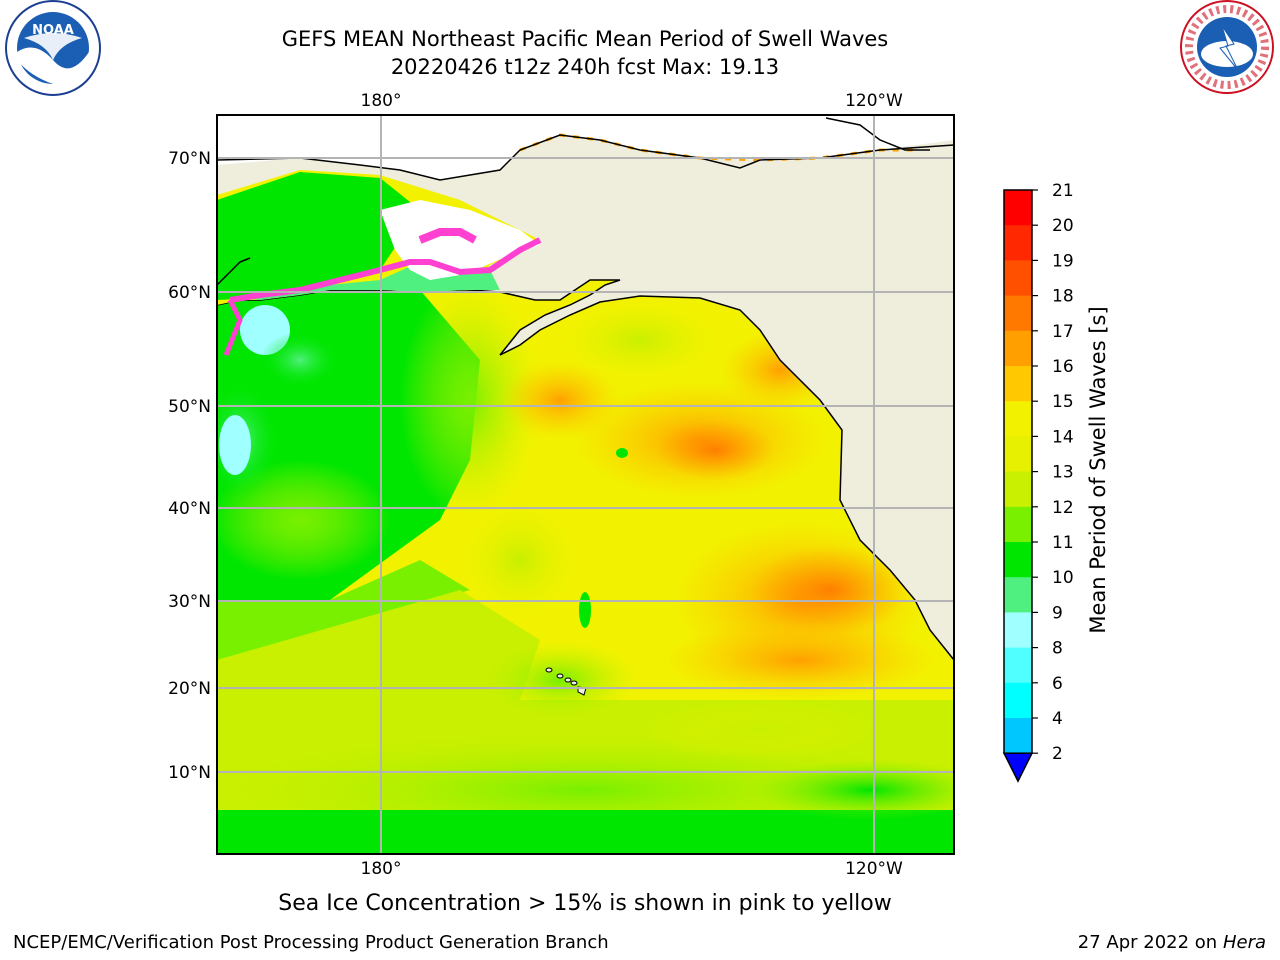 The height and width of the screenshot is (960, 1280). Describe the element at coordinates (1063, 332) in the screenshot. I see `colorbar-tick-label: 17` at that location.